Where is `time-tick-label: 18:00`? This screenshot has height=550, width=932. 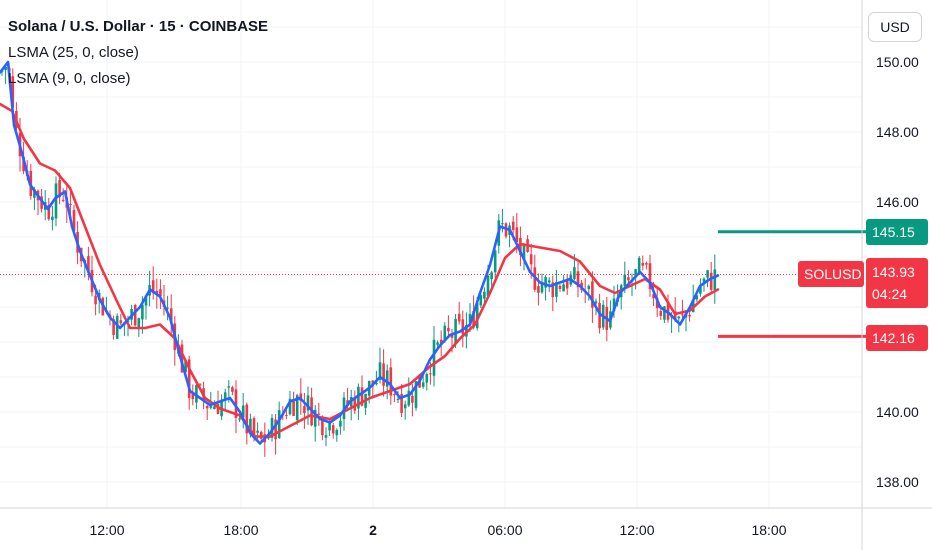 time-tick-label: 18:00 is located at coordinates (768, 530).